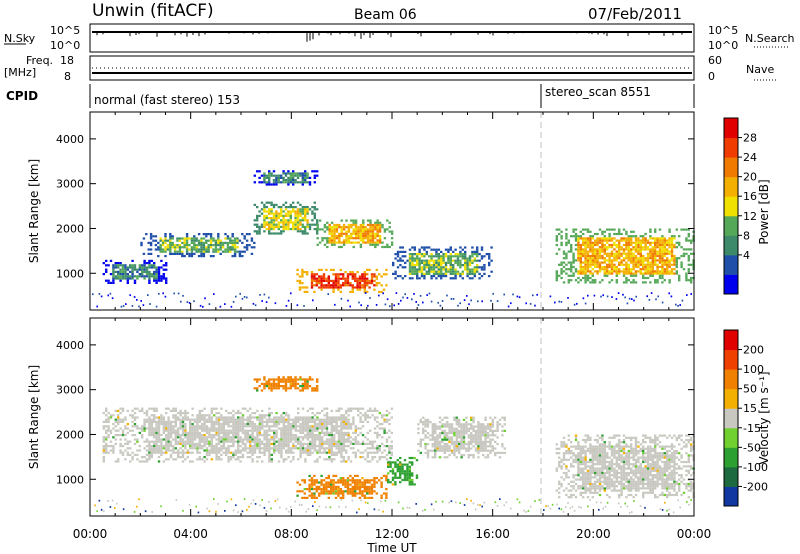  Describe the element at coordinates (746, 255) in the screenshot. I see `colorbar-tick-label: 4` at that location.